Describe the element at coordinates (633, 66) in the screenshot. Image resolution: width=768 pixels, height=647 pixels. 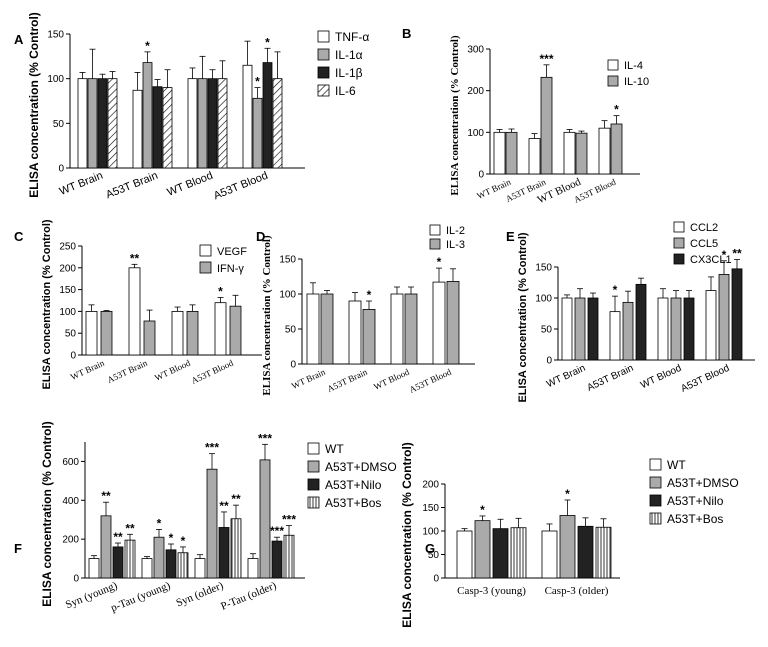
I see `legend-label: IL-4` at that location.